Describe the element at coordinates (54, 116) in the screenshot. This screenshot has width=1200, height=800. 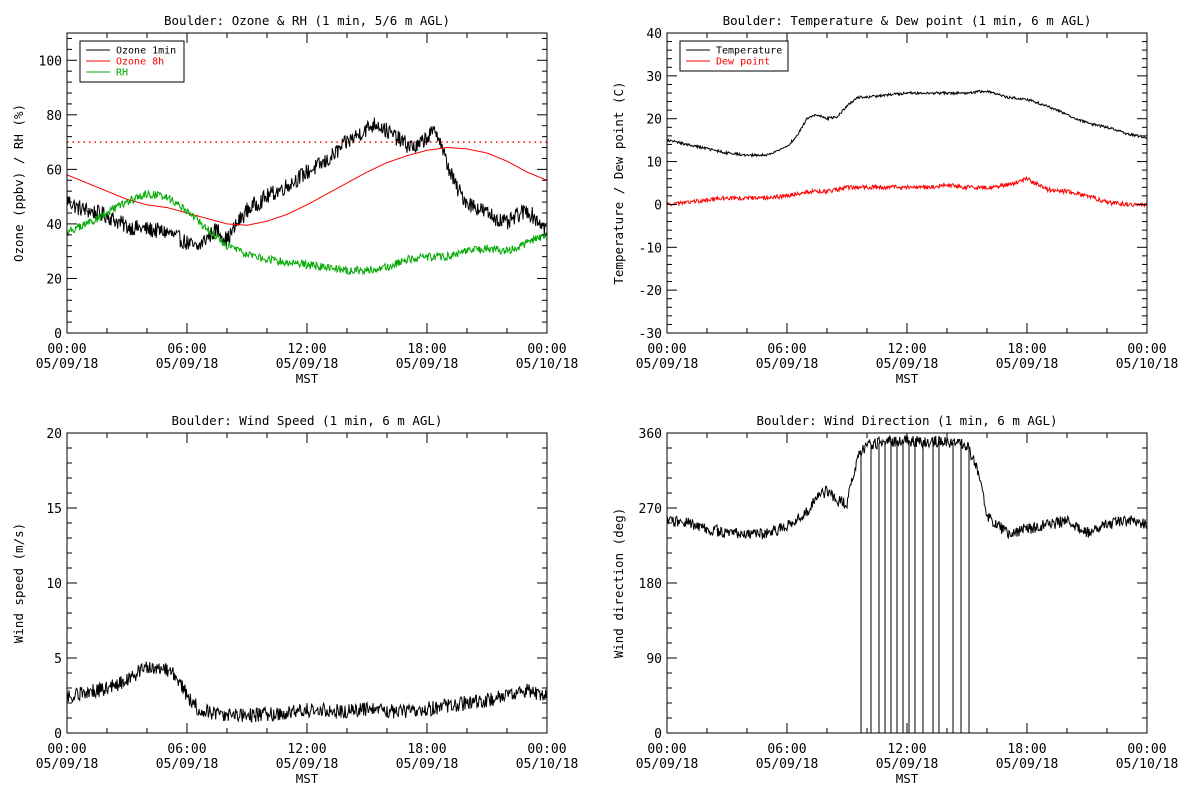
I see `y-tick-label: 80` at that location.